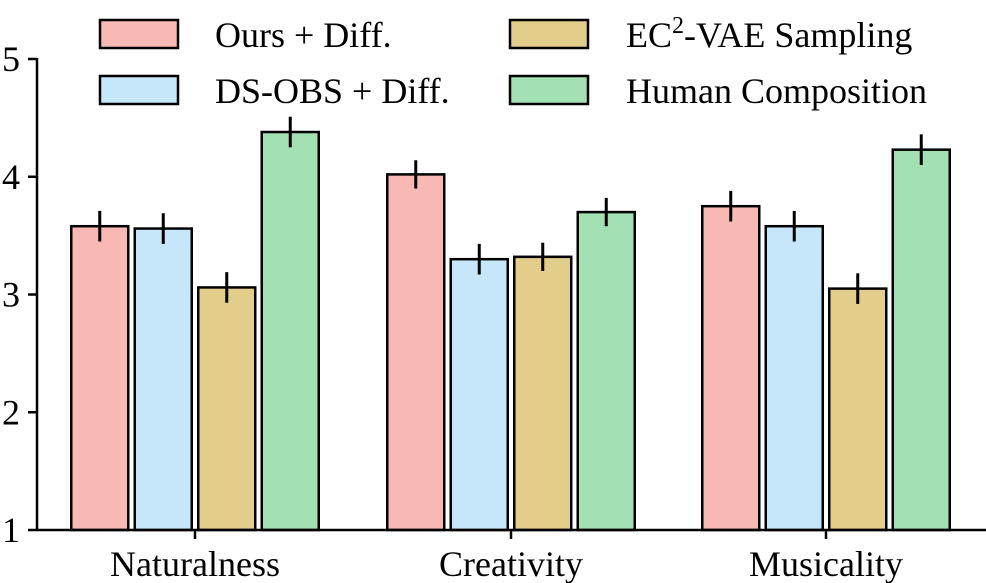  What do you see at coordinates (11, 412) in the screenshot?
I see `y-tick-label-2: 2` at bounding box center [11, 412].